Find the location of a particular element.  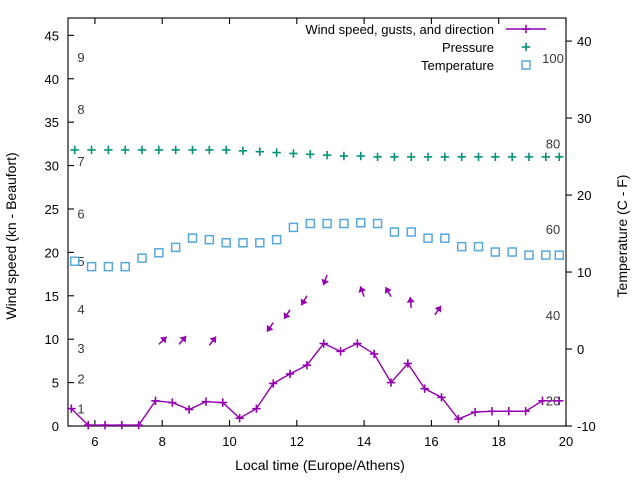

beaufort-label: 2 is located at coordinates (80, 378).